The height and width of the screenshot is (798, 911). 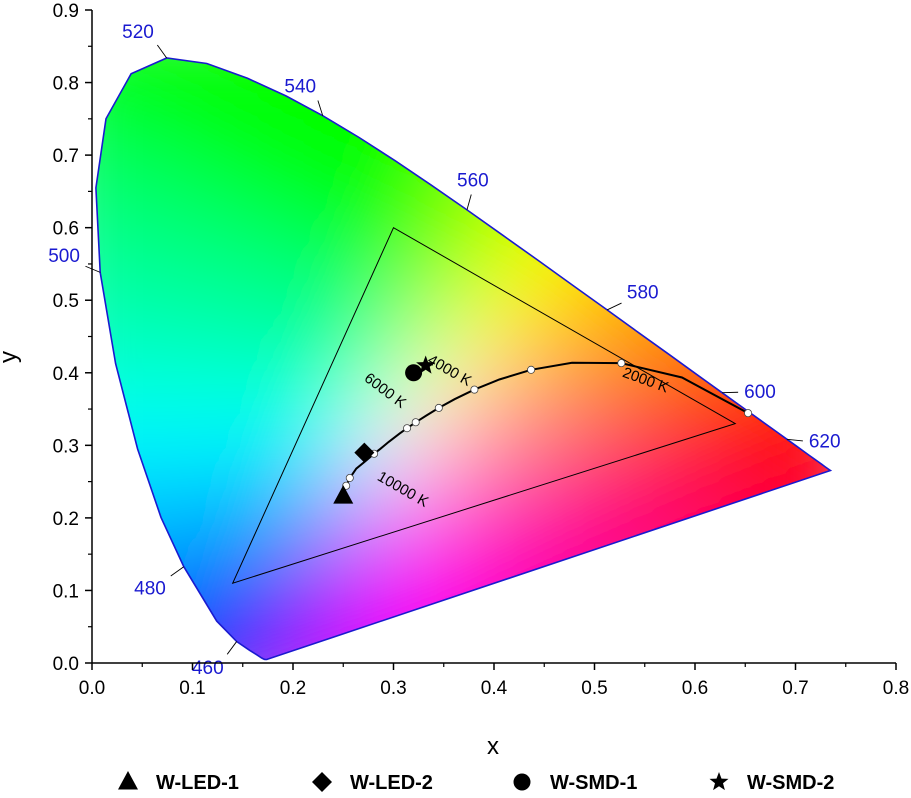 What do you see at coordinates (643, 293) in the screenshot?
I see `wavelength-label: 580` at bounding box center [643, 293].